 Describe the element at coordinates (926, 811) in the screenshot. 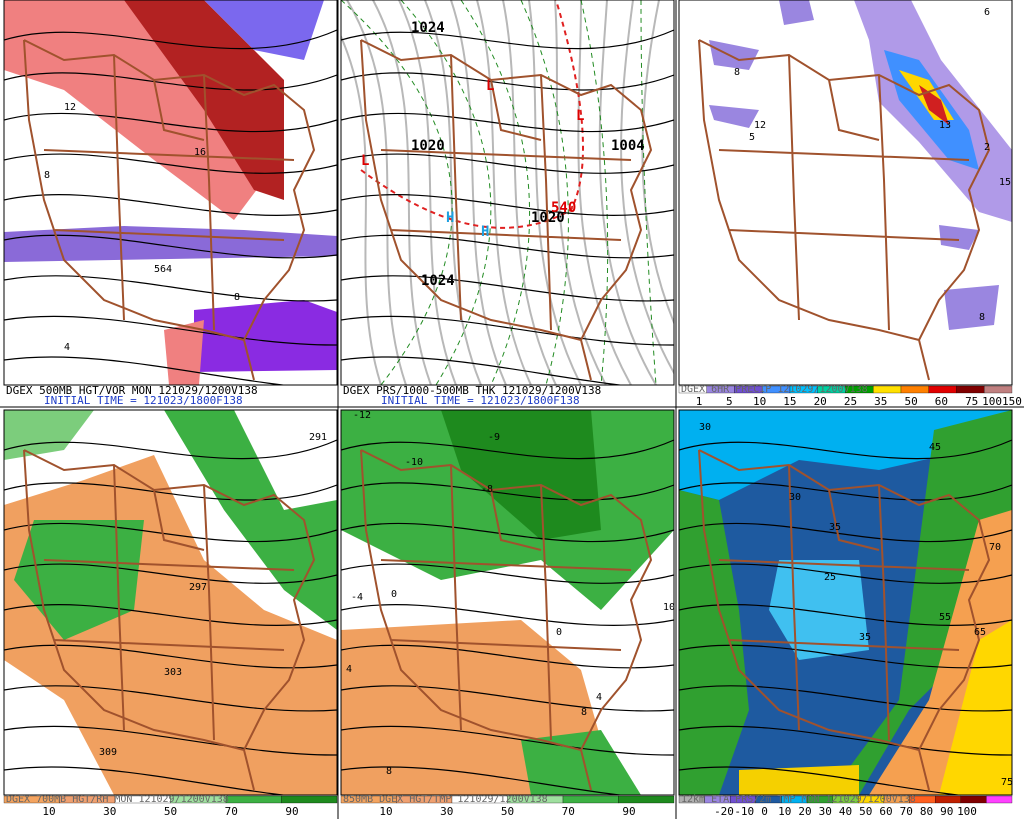

I see `colorbar-label: 80` at that location.